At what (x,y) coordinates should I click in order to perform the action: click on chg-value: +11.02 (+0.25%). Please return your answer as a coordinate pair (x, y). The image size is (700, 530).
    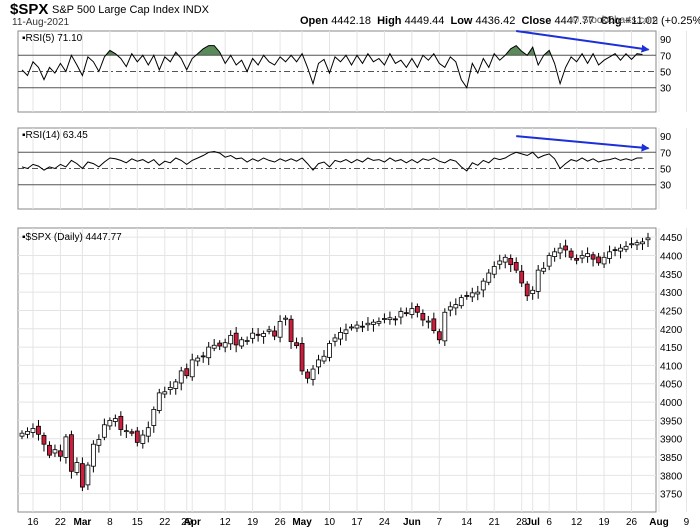
    Looking at the image, I should click on (662, 21).